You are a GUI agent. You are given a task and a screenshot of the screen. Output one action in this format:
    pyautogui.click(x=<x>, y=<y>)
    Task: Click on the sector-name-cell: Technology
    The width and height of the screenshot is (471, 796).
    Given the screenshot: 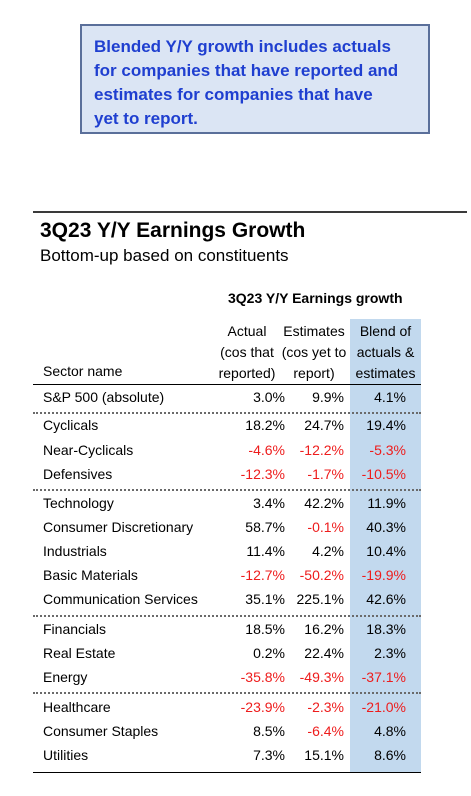 What is the action you would take?
    pyautogui.click(x=78, y=503)
    